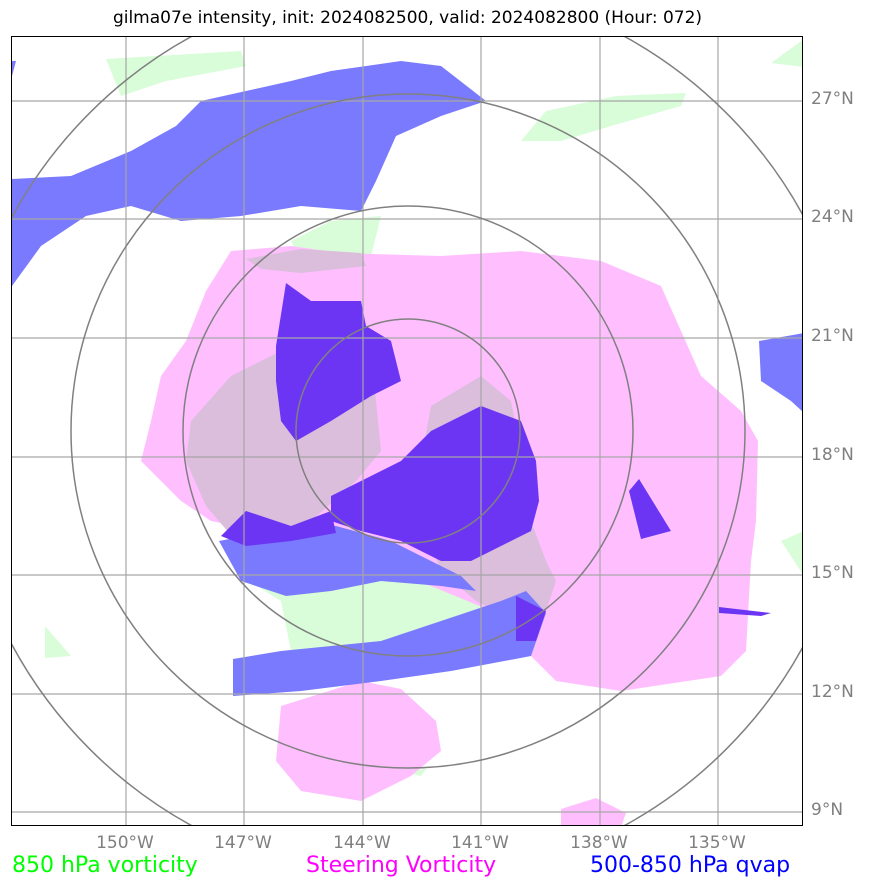  Describe the element at coordinates (105, 865) in the screenshot. I see `legend-vorticity: 850 hPa vorticity` at that location.